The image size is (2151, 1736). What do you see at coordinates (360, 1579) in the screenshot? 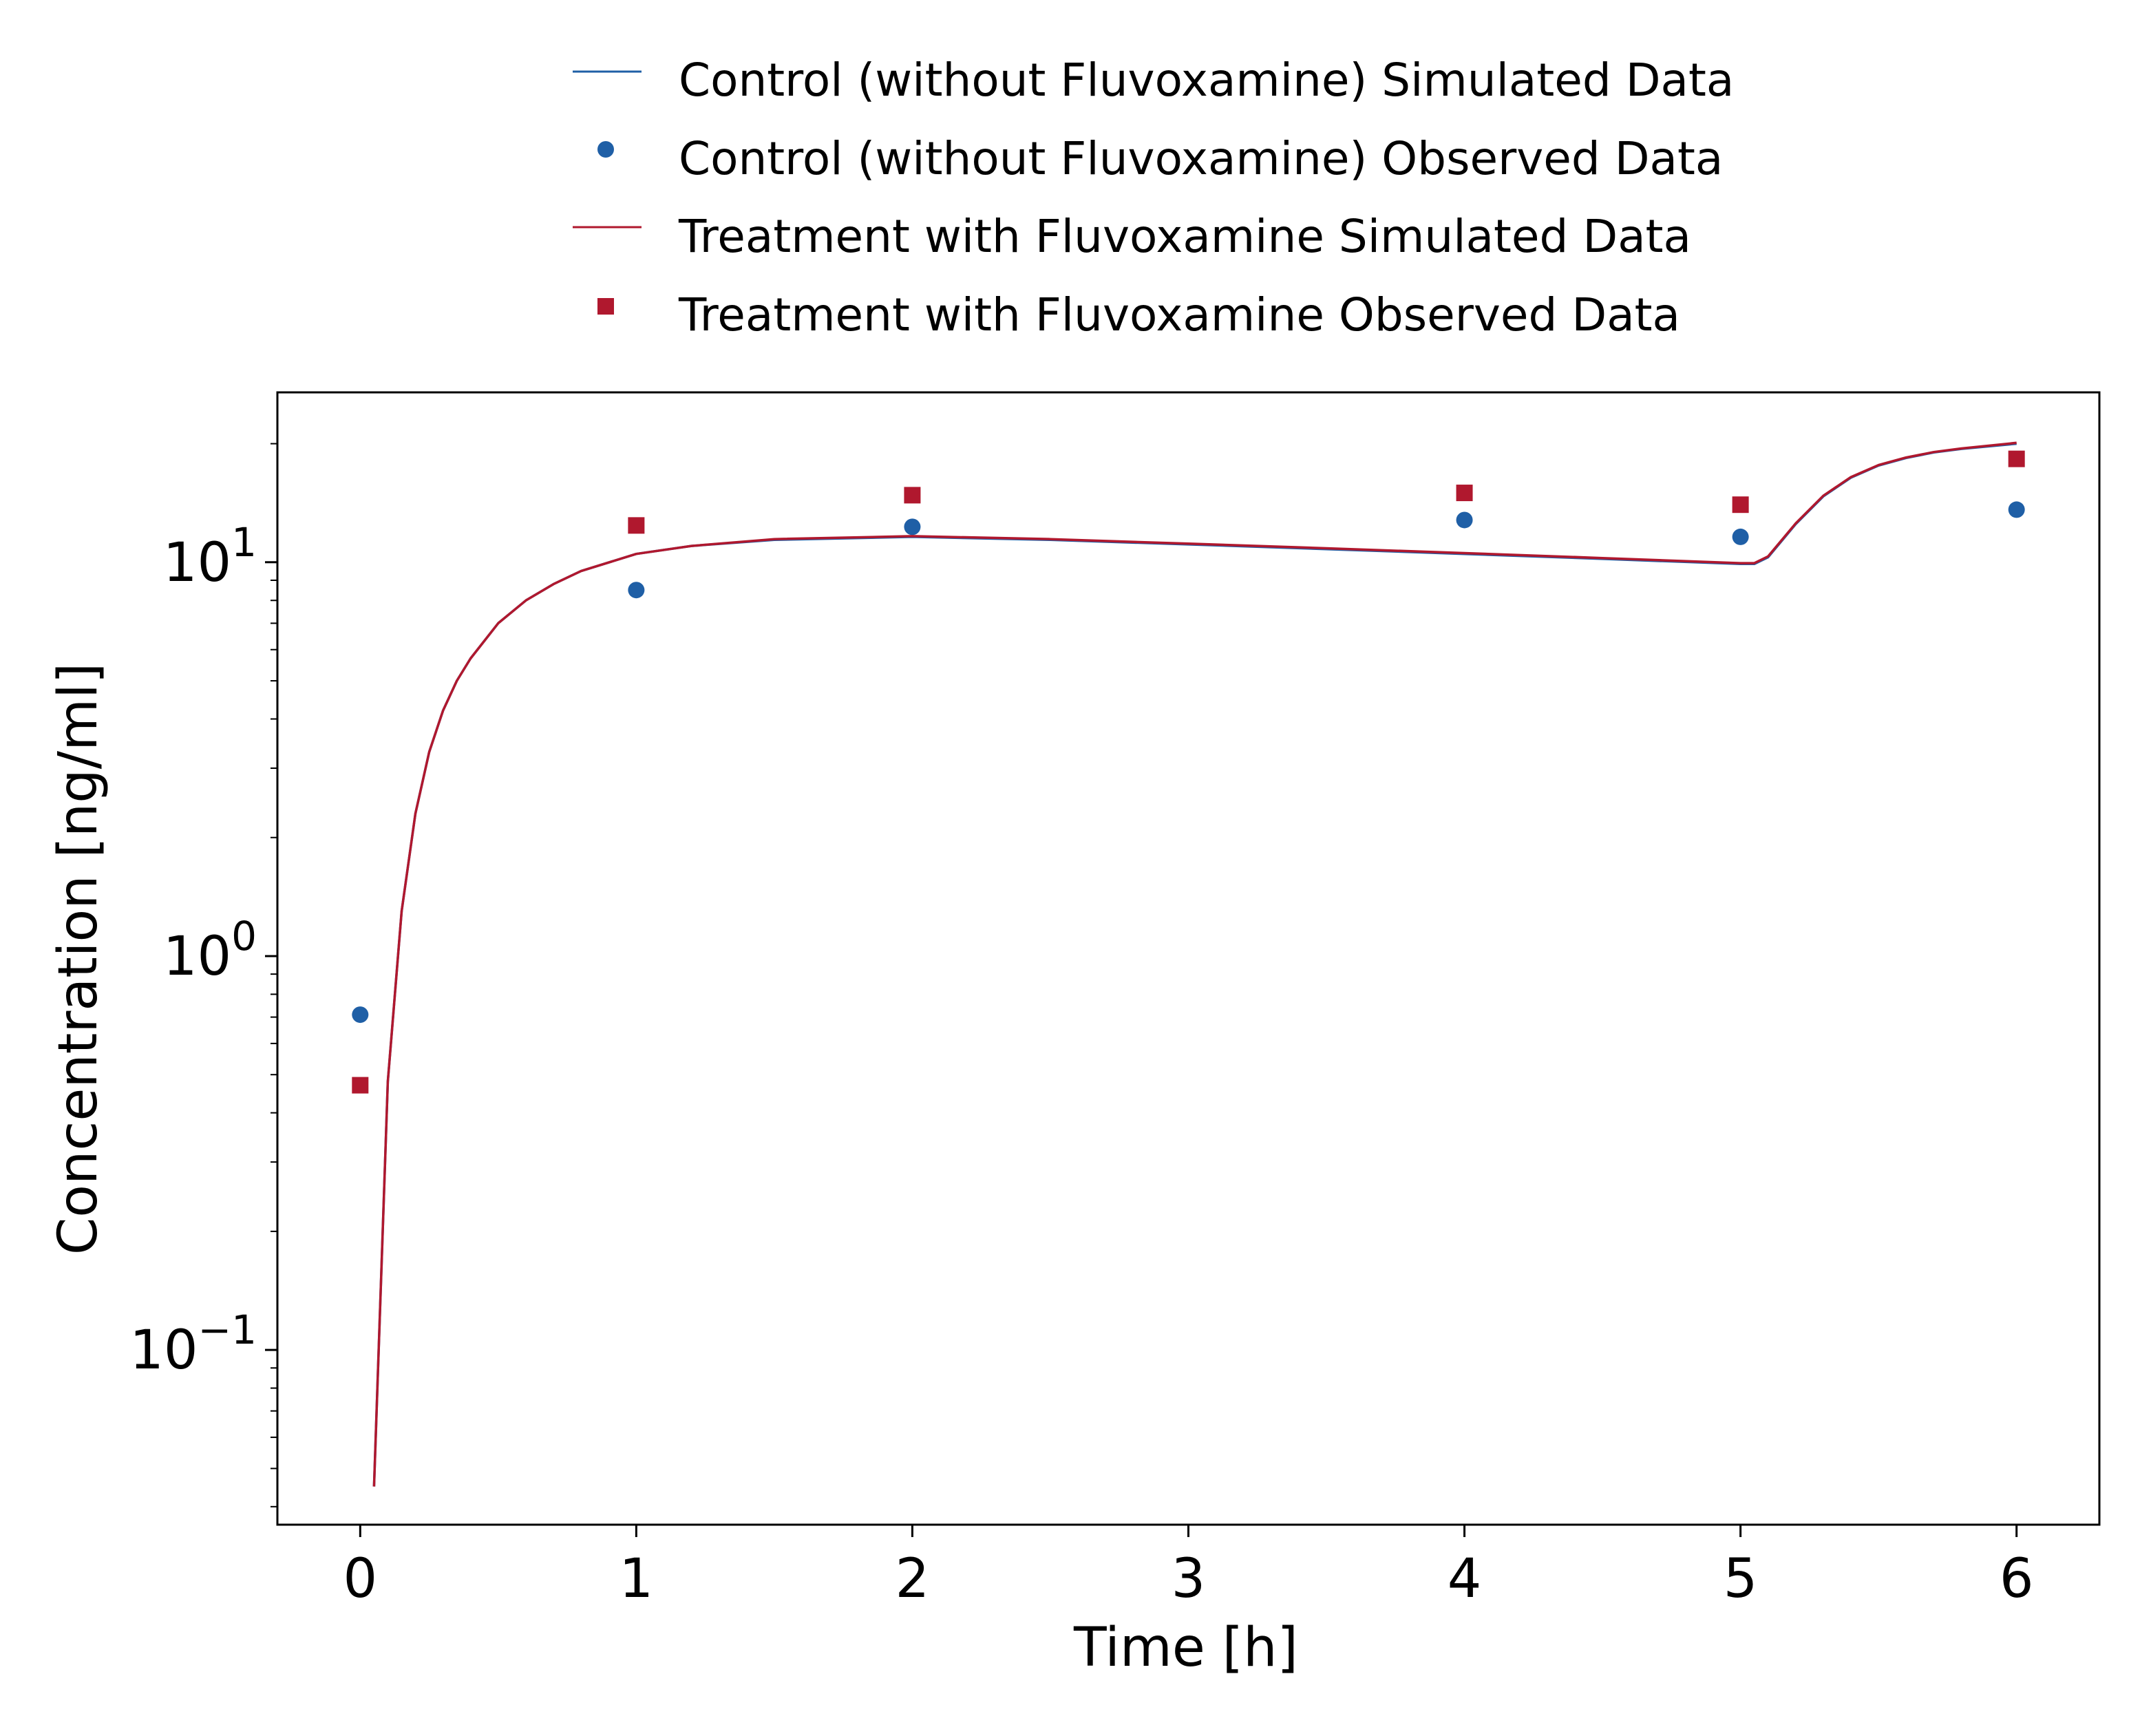
I see `x-tick-label: 0` at bounding box center [360, 1579].